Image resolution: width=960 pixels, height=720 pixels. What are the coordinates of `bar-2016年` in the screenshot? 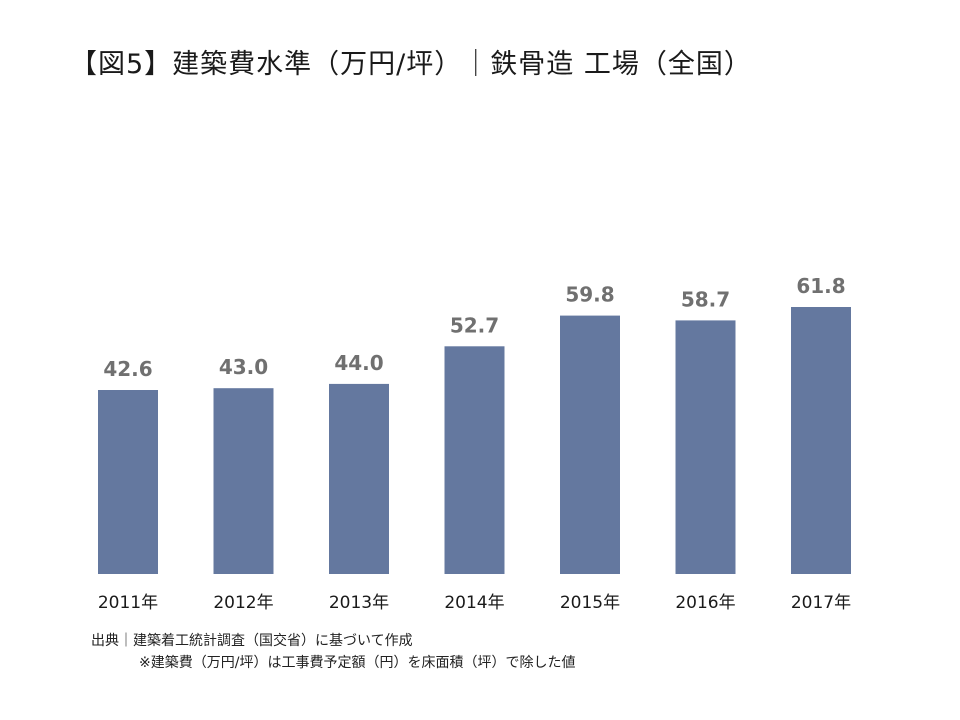 It's located at (705, 447).